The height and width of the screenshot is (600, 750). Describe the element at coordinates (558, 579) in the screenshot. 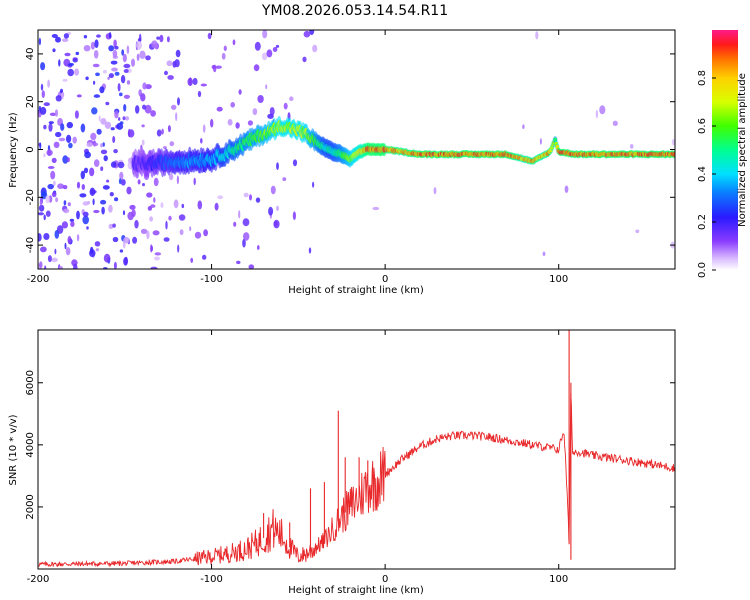

I see `x-tick-label: 100` at that location.